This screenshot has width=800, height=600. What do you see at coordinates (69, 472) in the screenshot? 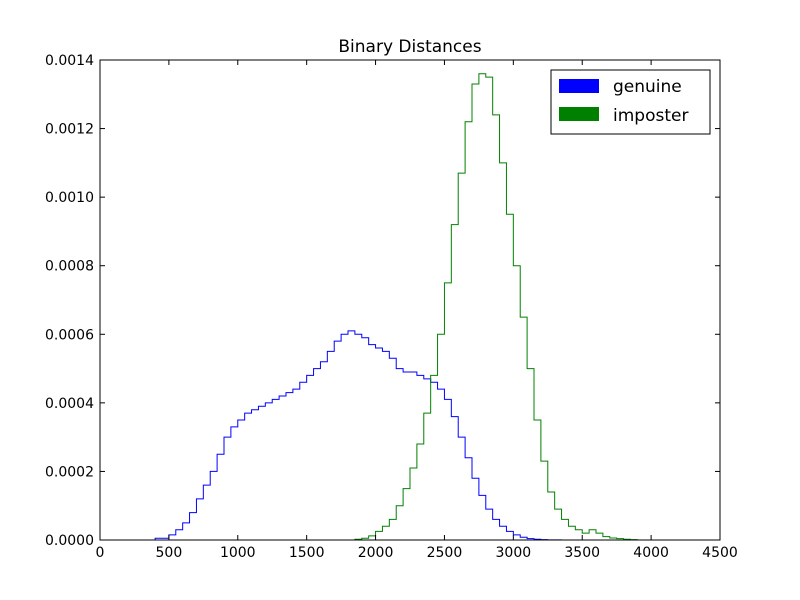
I see `y-tick-label: 0.0002` at bounding box center [69, 472].